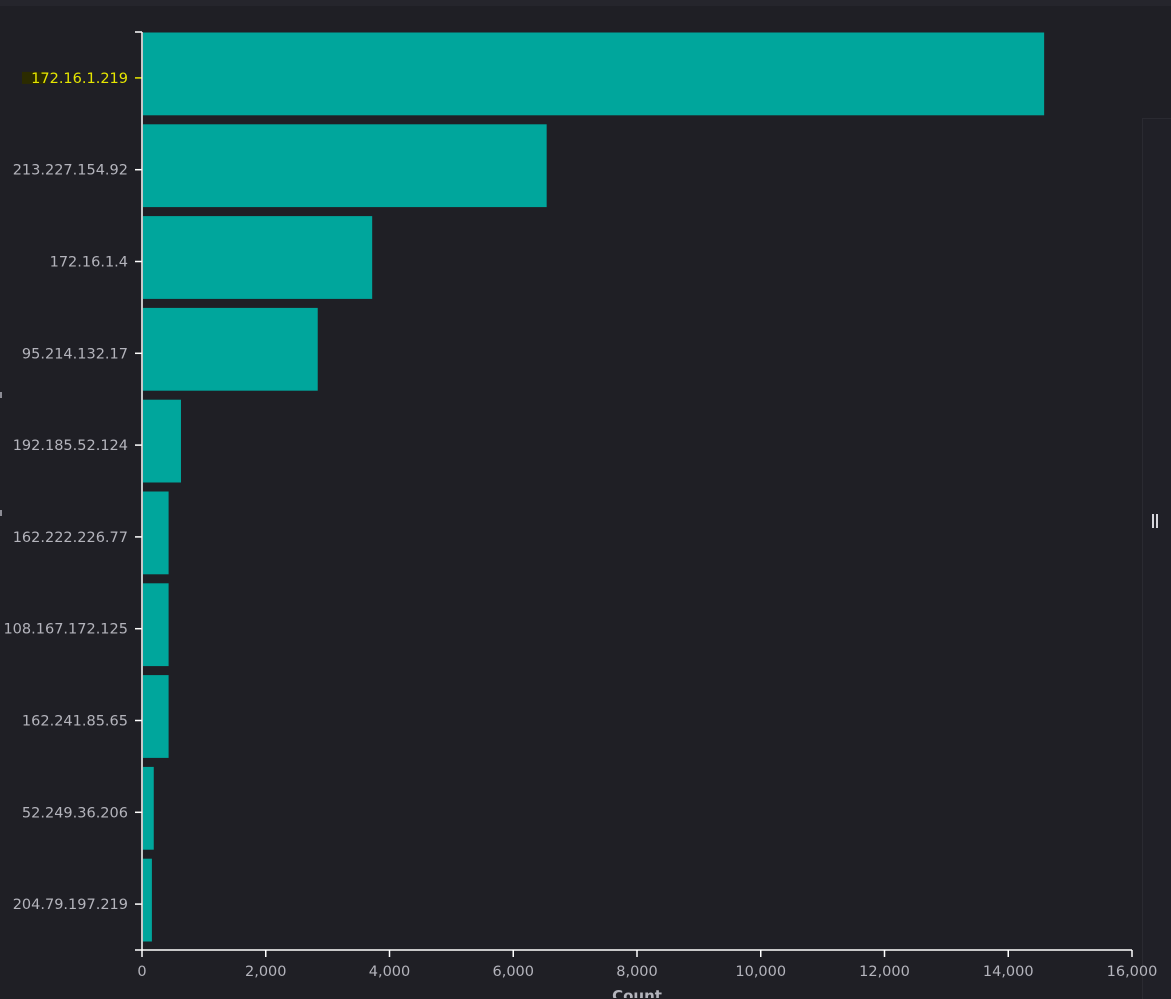  Describe the element at coordinates (1156, 558) in the screenshot. I see `side-panel-edge` at that location.